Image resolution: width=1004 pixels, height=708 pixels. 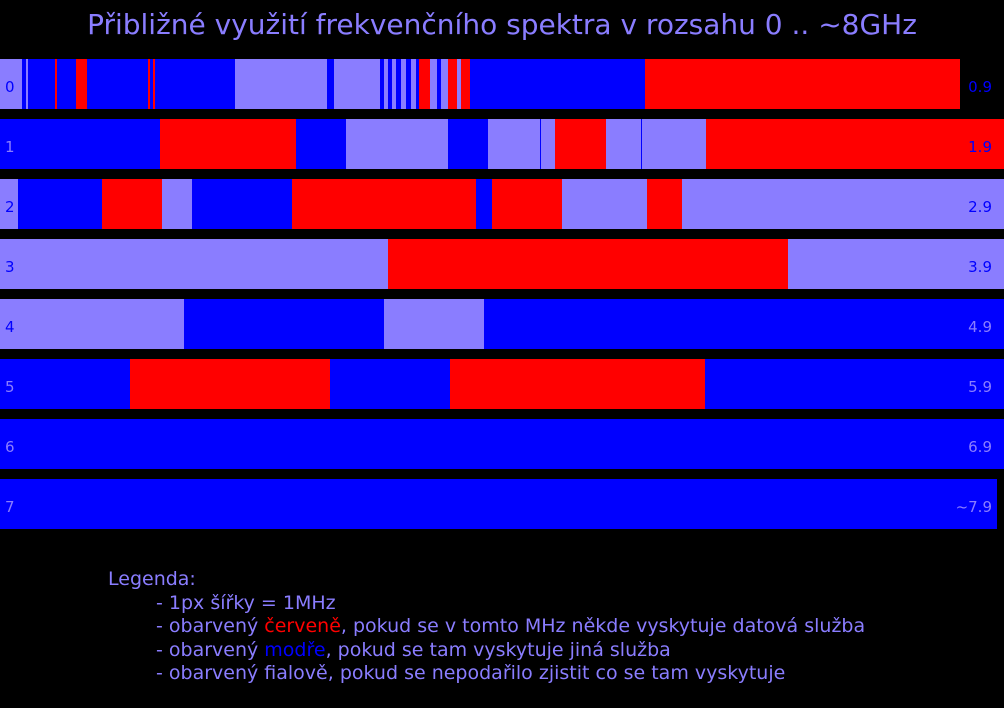 I want to click on spectrum-row-2: 2 2.9, so click(x=502, y=204).